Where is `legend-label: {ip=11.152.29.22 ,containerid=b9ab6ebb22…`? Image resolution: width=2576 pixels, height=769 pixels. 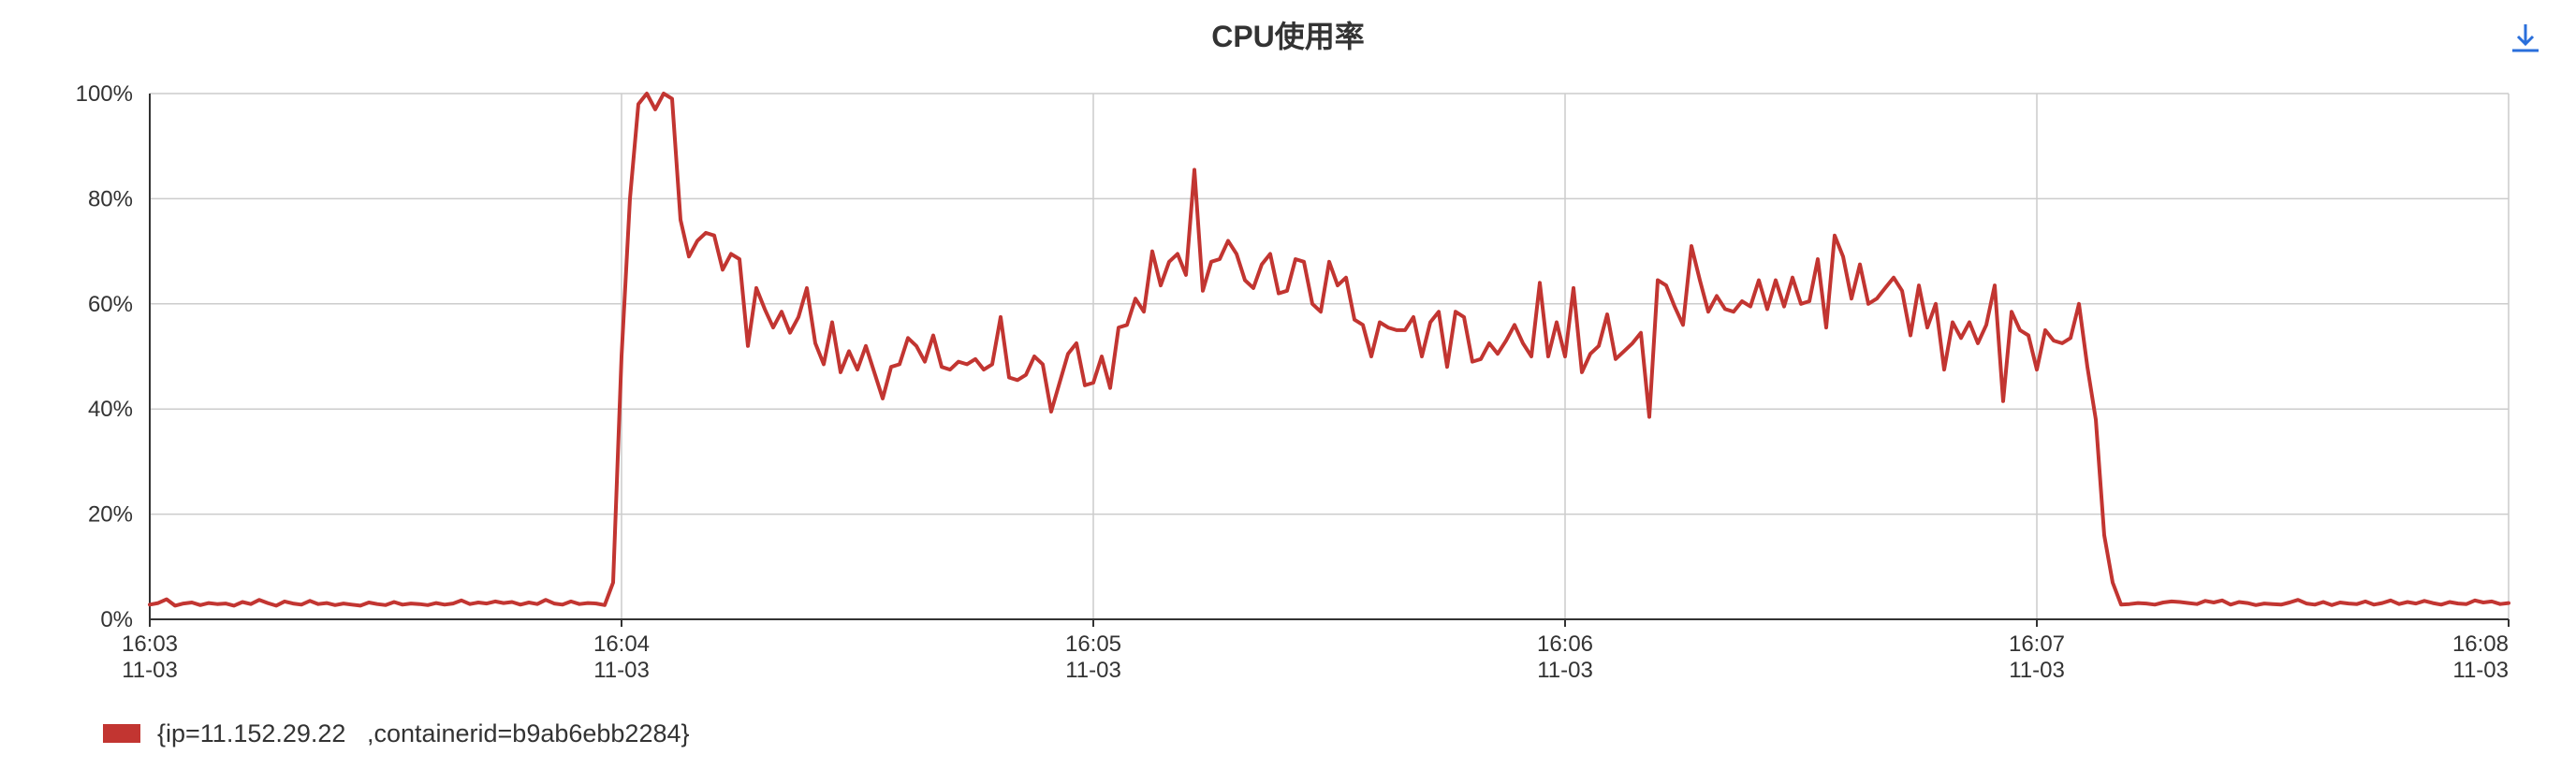
legend-label: {ip=11.152.29.22 ,containerid=b9ab6ebb22… is located at coordinates (424, 732).